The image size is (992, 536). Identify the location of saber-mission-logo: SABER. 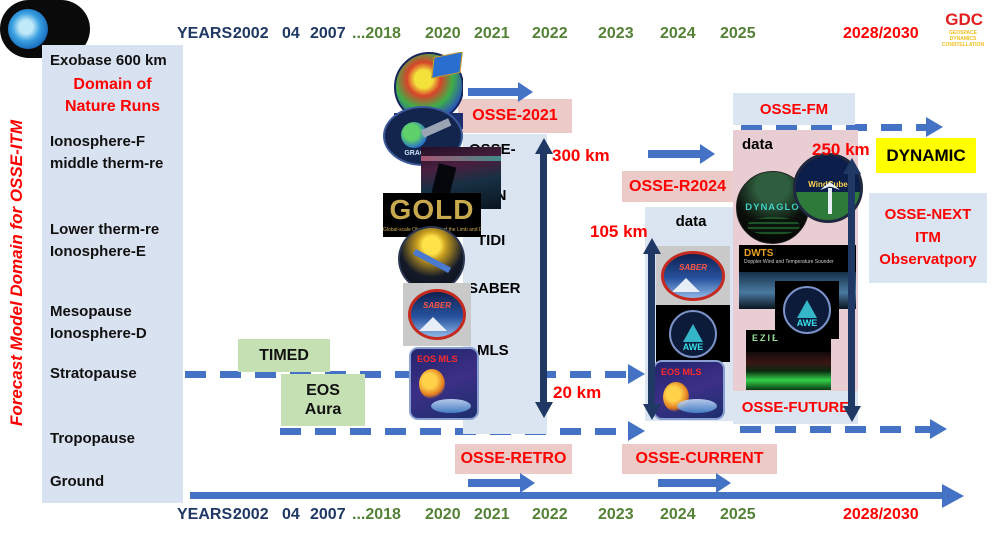
(437, 314).